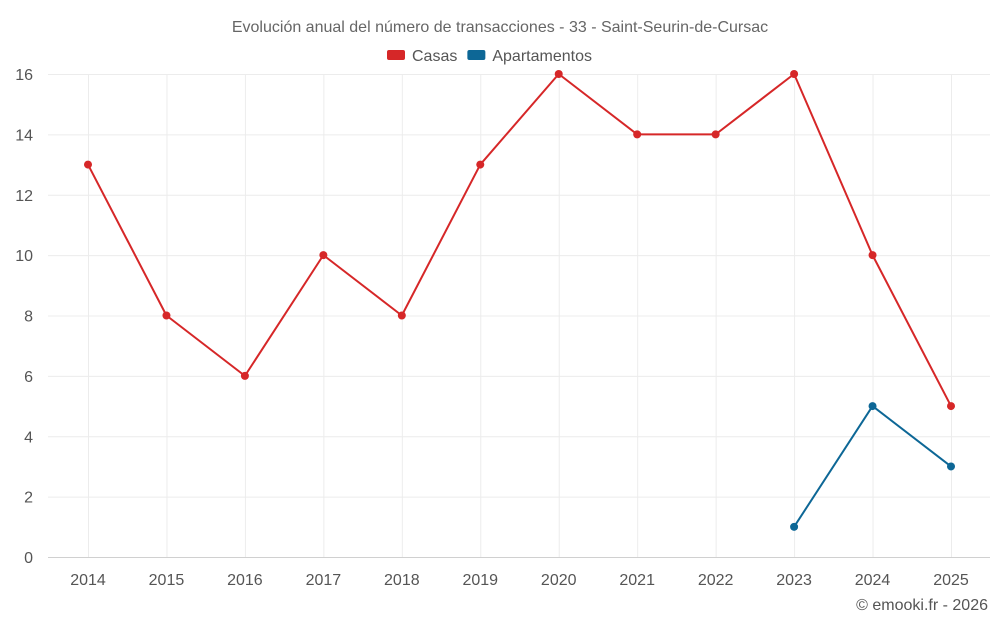 This screenshot has height=625, width=1000. Describe the element at coordinates (716, 580) in the screenshot. I see `x-tick-label: 2022` at that location.